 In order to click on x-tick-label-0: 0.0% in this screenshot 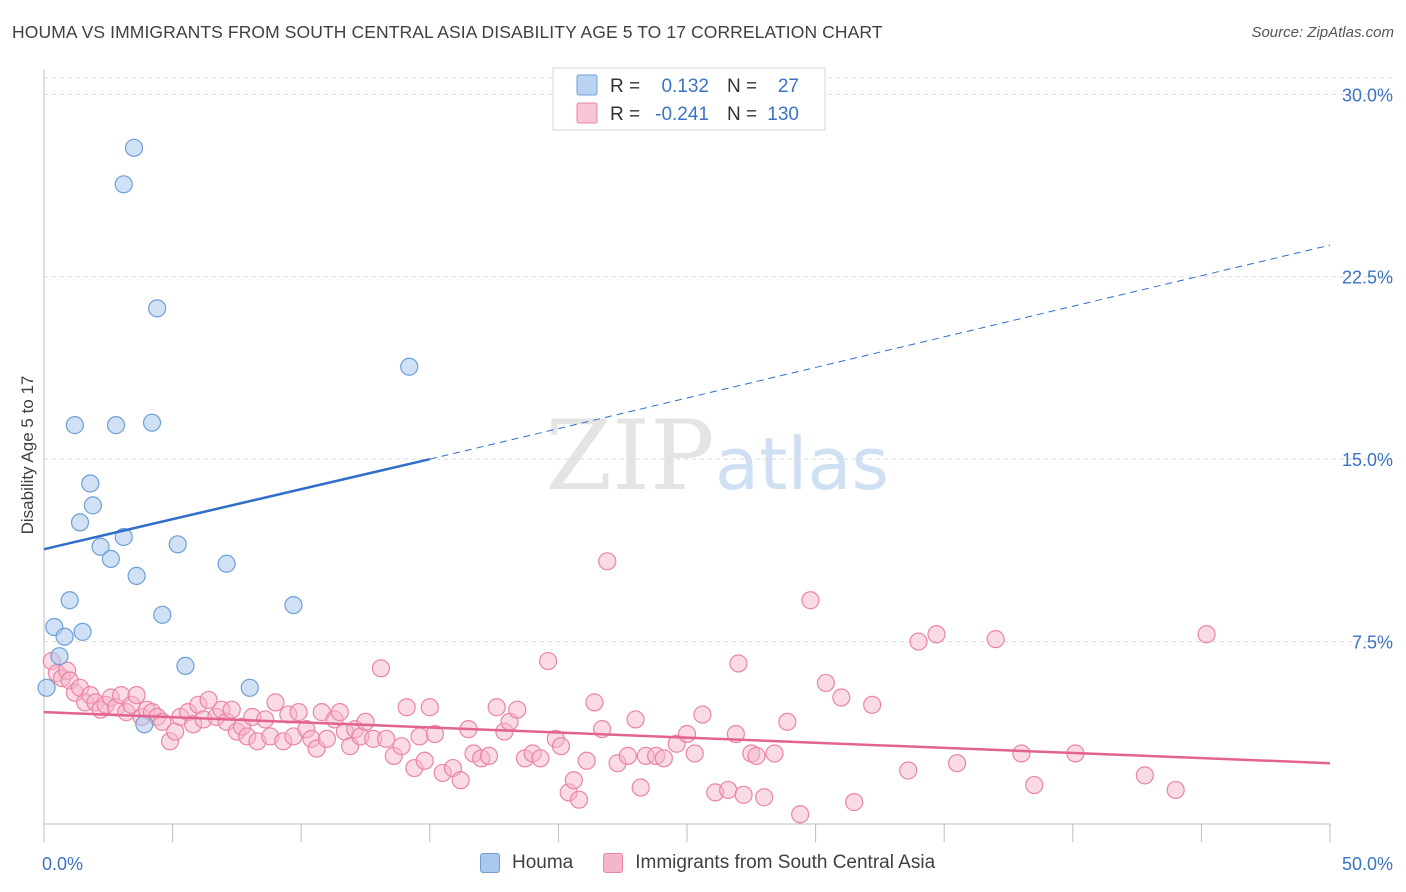, I will do `click(62, 864)`.